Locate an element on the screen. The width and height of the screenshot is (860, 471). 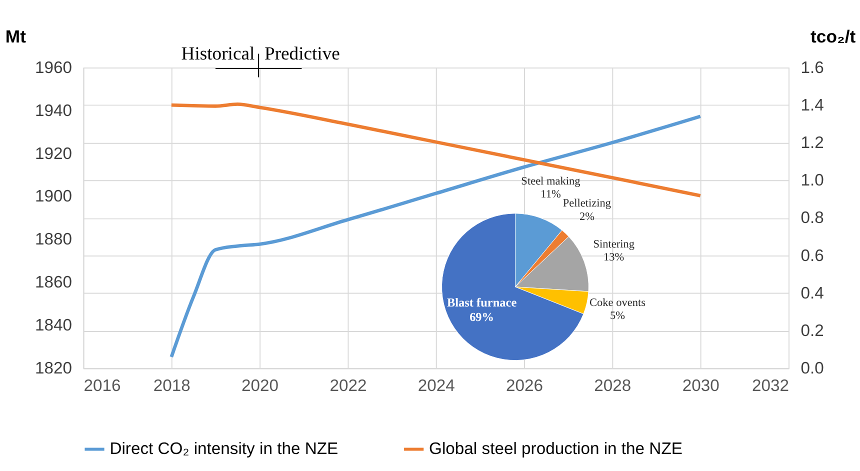
y2-axis-title: tco₂/t is located at coordinates (833, 36).